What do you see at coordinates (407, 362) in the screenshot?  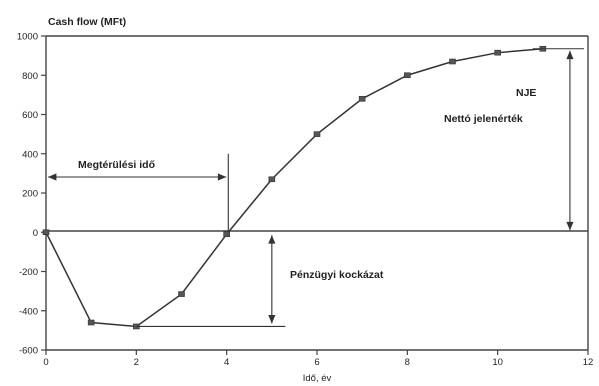 I see `x-tick-label: 8` at bounding box center [407, 362].